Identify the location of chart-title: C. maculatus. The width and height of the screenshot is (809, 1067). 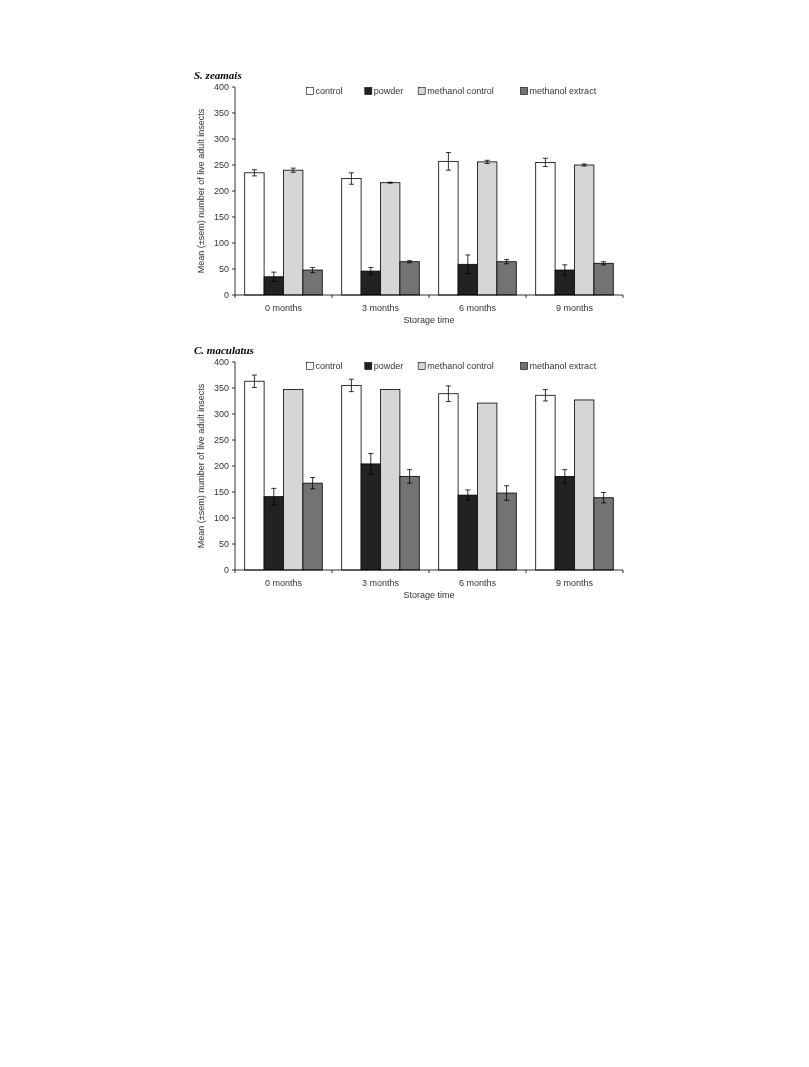
(224, 350).